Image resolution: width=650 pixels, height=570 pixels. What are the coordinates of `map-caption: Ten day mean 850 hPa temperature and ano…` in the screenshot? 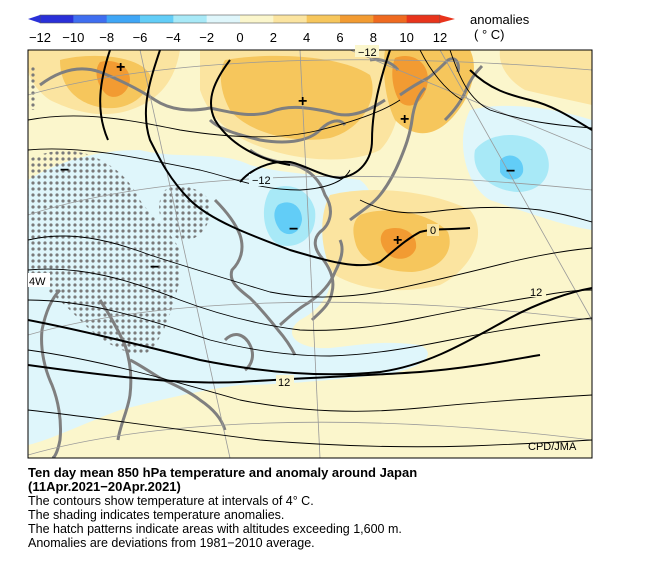 It's located at (328, 508).